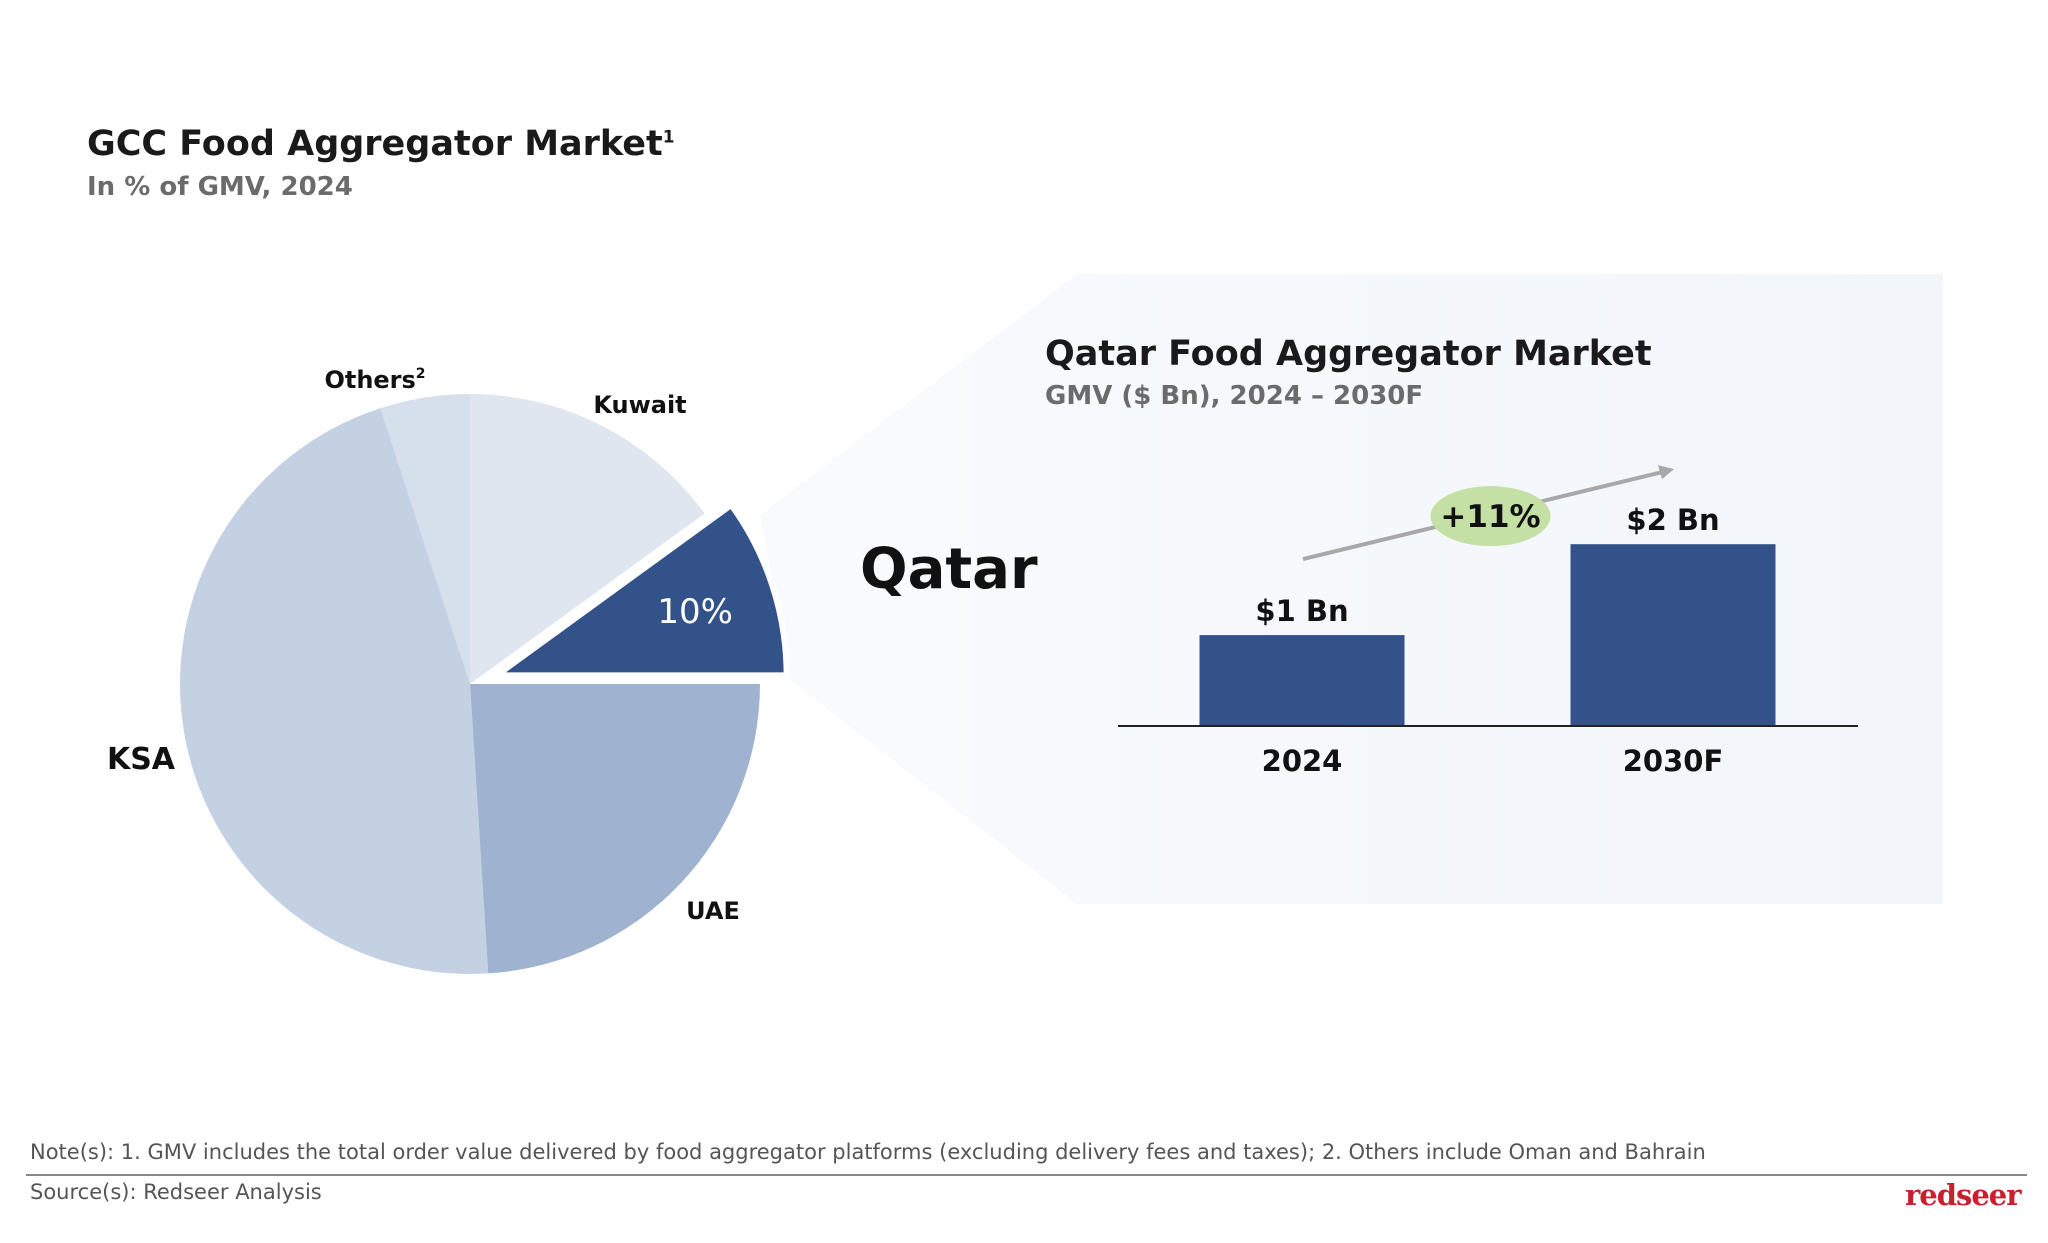 The width and height of the screenshot is (2048, 1243). What do you see at coordinates (1348, 354) in the screenshot?
I see `bar-chart-title: Qatar Food Aggregator Market` at bounding box center [1348, 354].